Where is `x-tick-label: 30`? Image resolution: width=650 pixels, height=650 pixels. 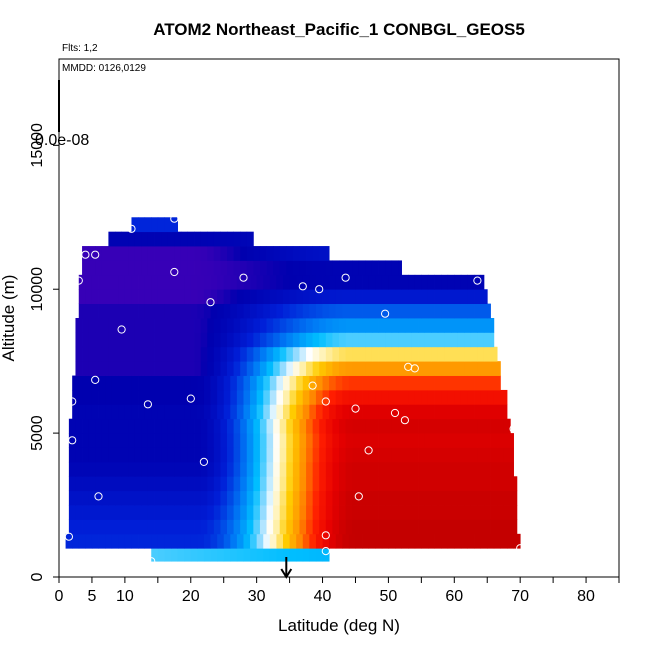
x-tick-label: 30 is located at coordinates (257, 596).